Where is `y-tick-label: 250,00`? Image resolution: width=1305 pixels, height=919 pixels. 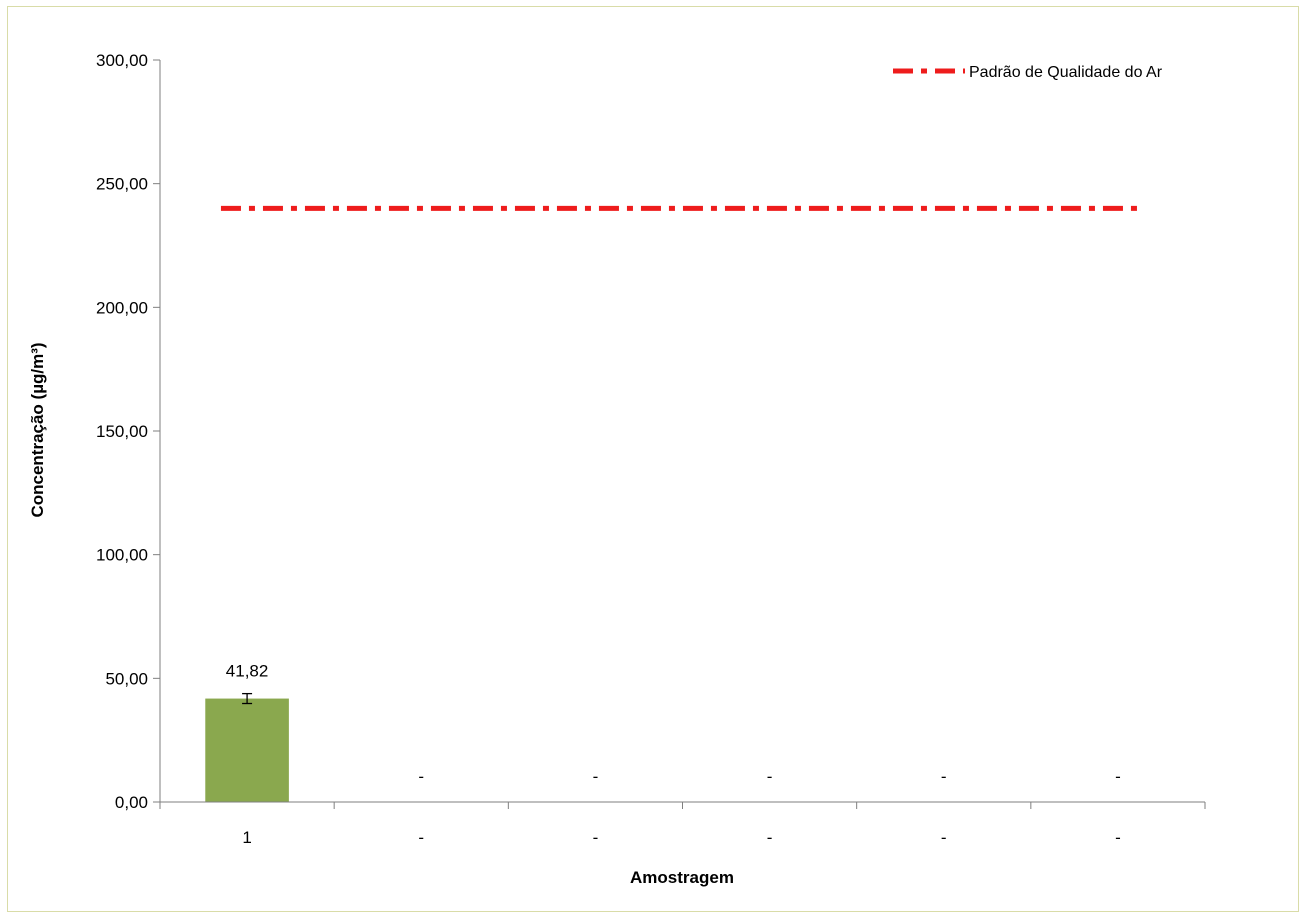 y-tick-label: 250,00 is located at coordinates (122, 184).